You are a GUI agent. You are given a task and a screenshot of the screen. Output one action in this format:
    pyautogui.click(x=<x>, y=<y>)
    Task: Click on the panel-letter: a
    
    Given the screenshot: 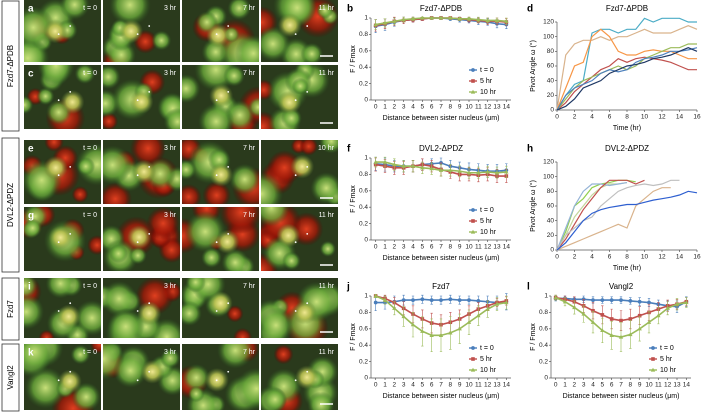 What is the action you would take?
    pyautogui.click(x=31, y=9)
    